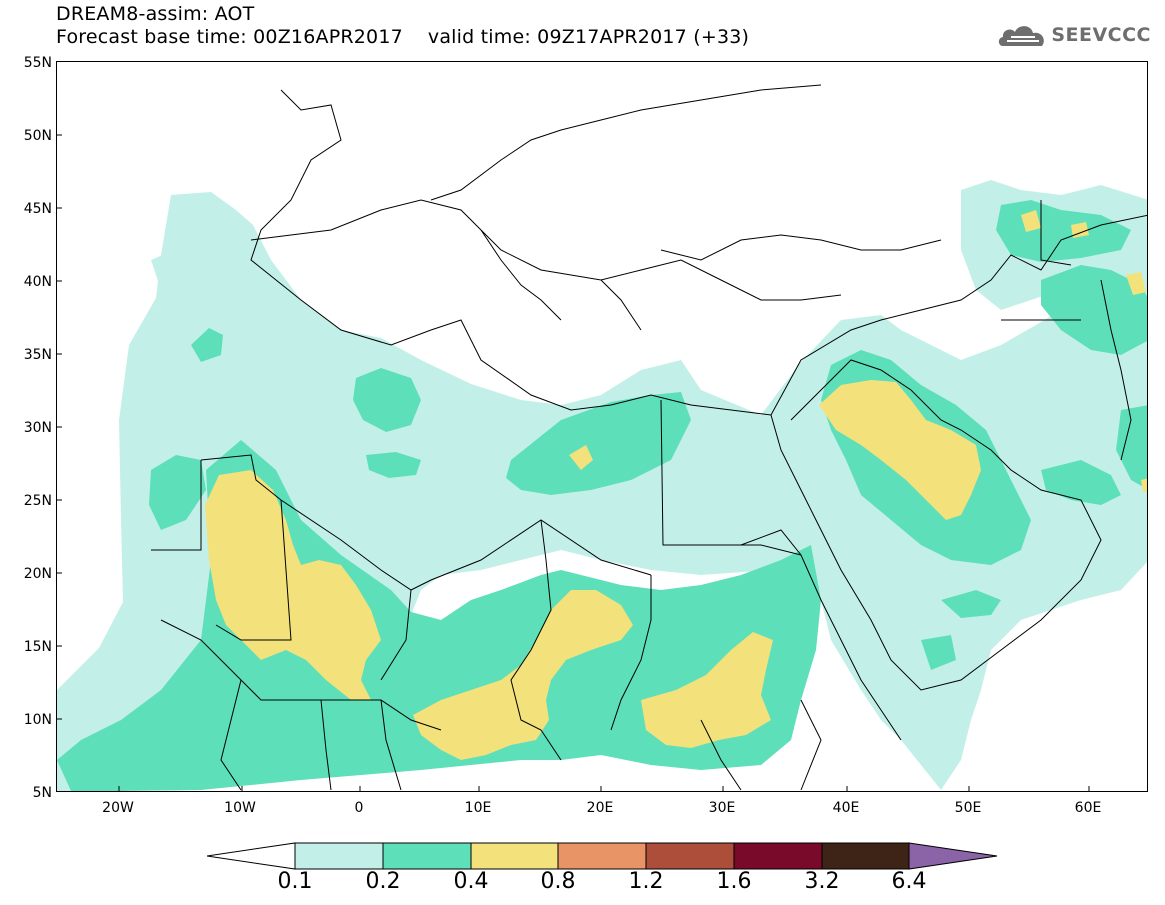 This screenshot has width=1165, height=905. Describe the element at coordinates (37, 355) in the screenshot. I see `lat-label: 35N` at that location.